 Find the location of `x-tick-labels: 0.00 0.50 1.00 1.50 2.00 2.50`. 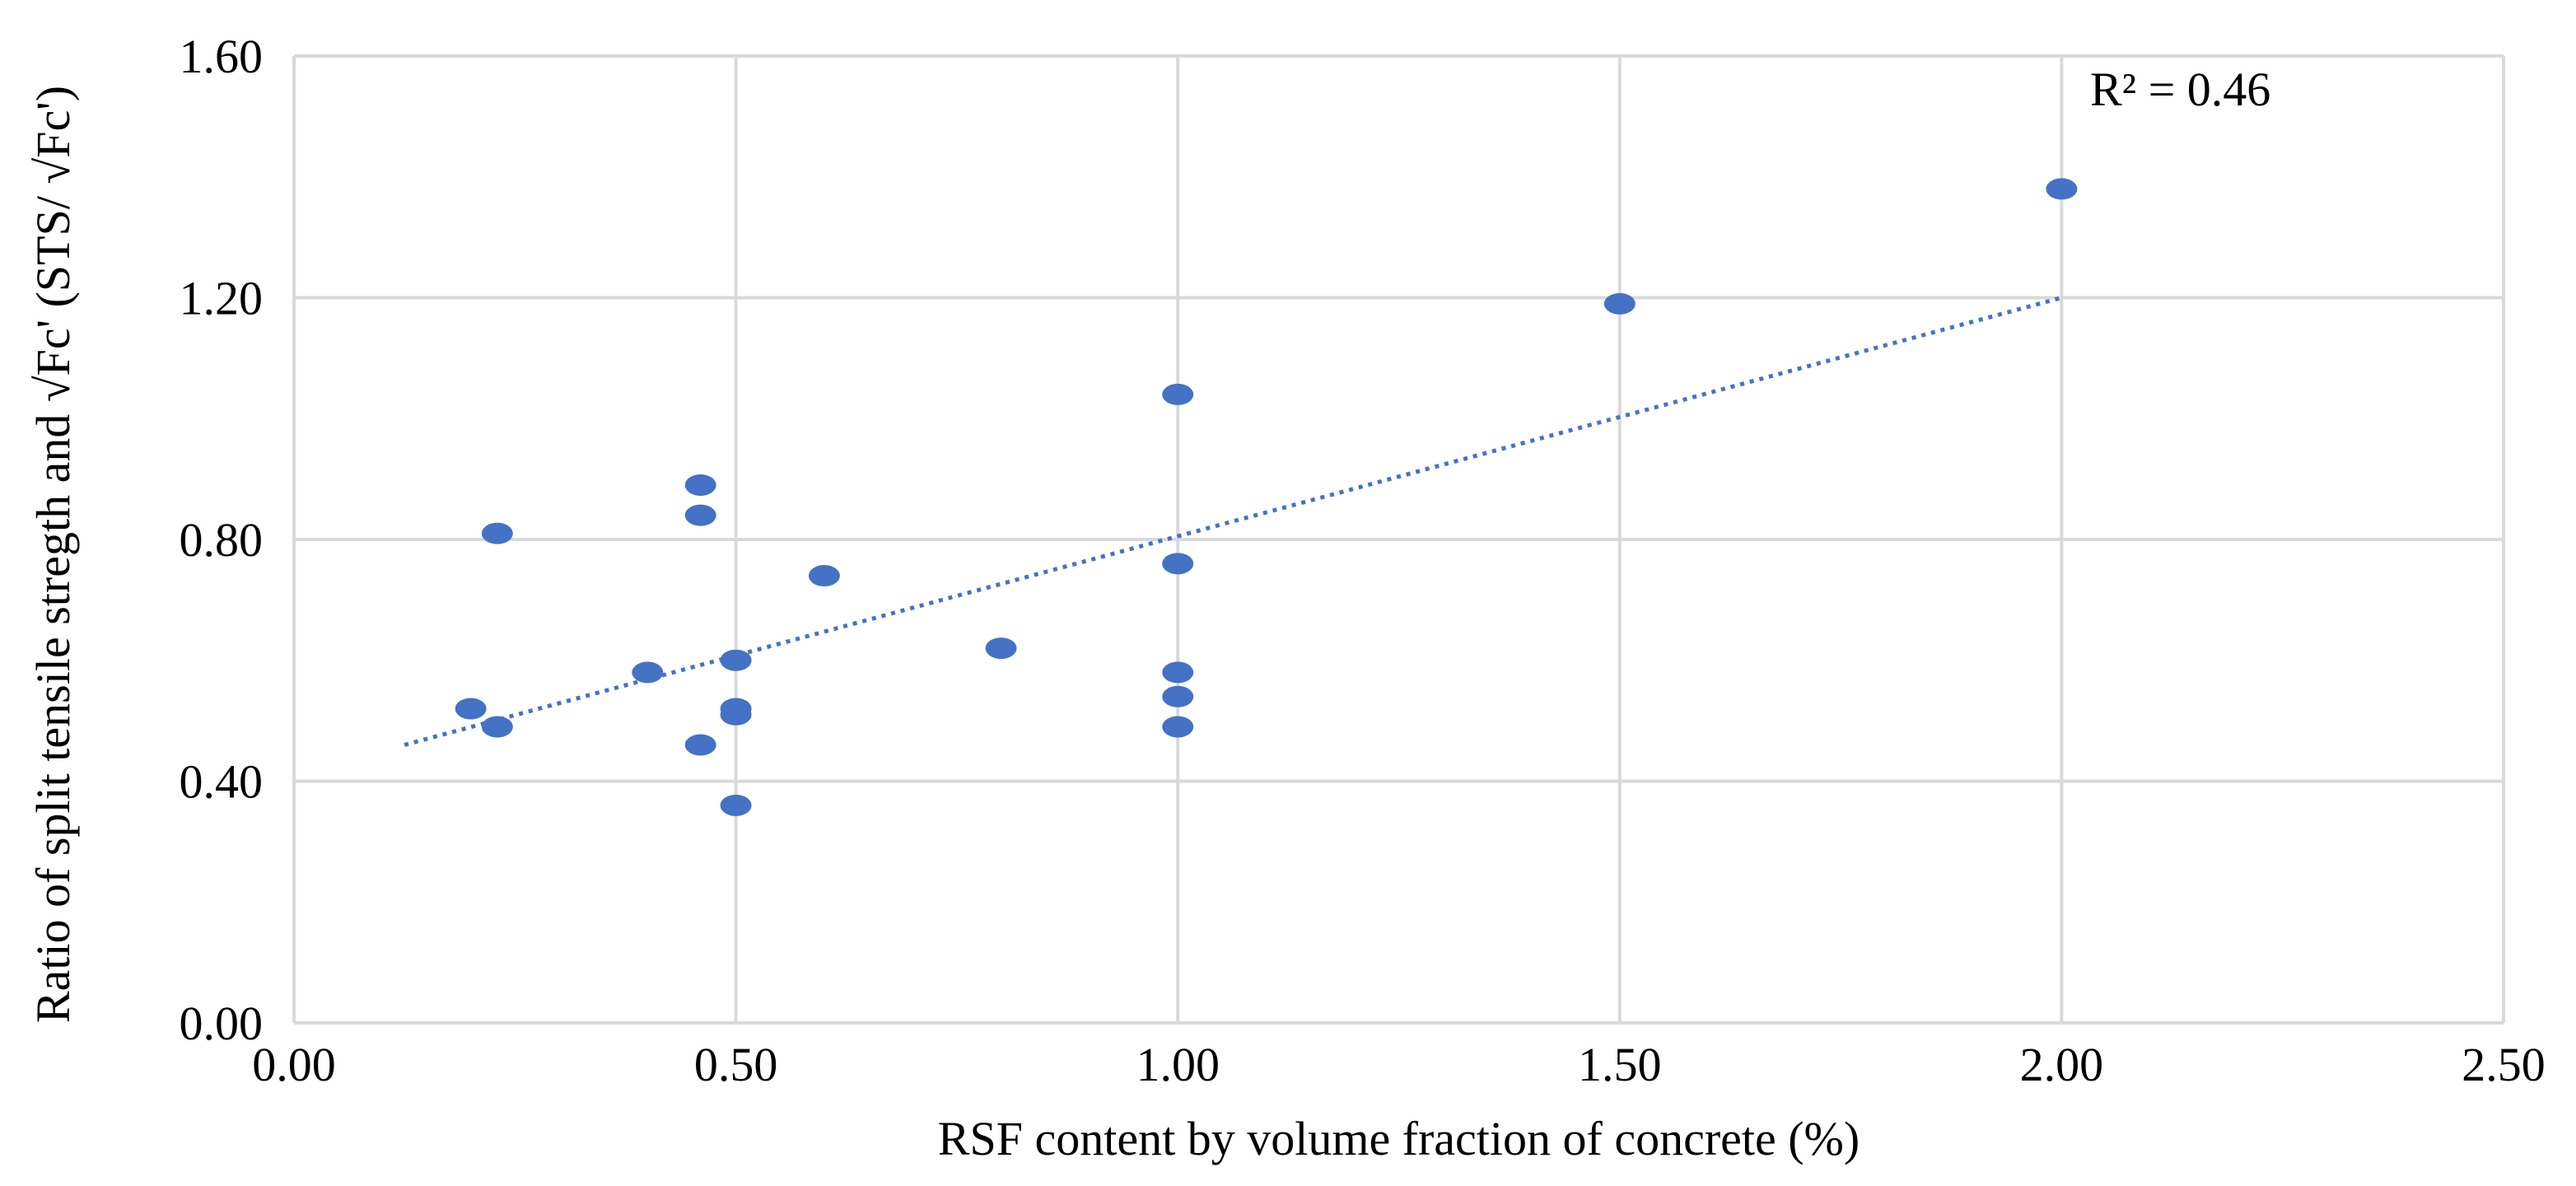

x-tick-labels: 0.00 0.50 1.00 1.50 2.00 2.50 is located at coordinates (1399, 1064).